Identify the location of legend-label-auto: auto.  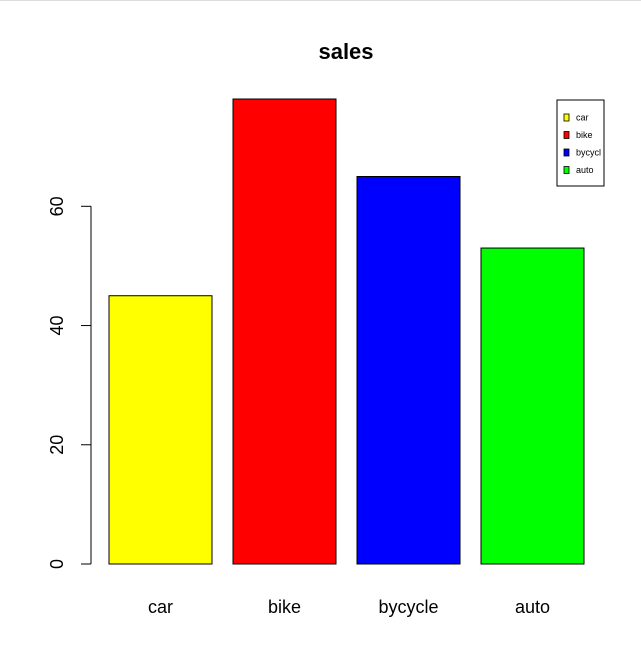
(585, 170).